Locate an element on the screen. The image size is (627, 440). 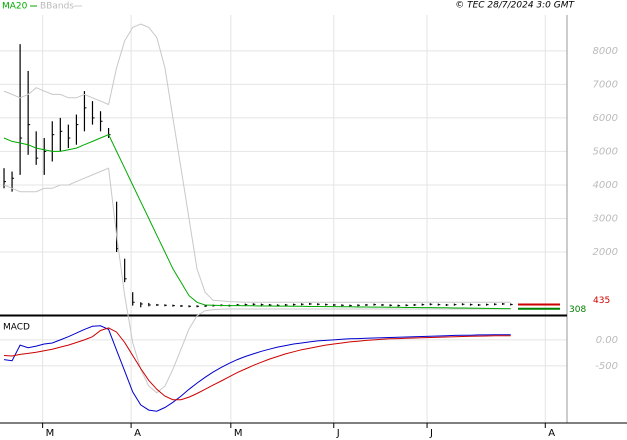
y-tick-label: 7000 is located at coordinates (605, 84).